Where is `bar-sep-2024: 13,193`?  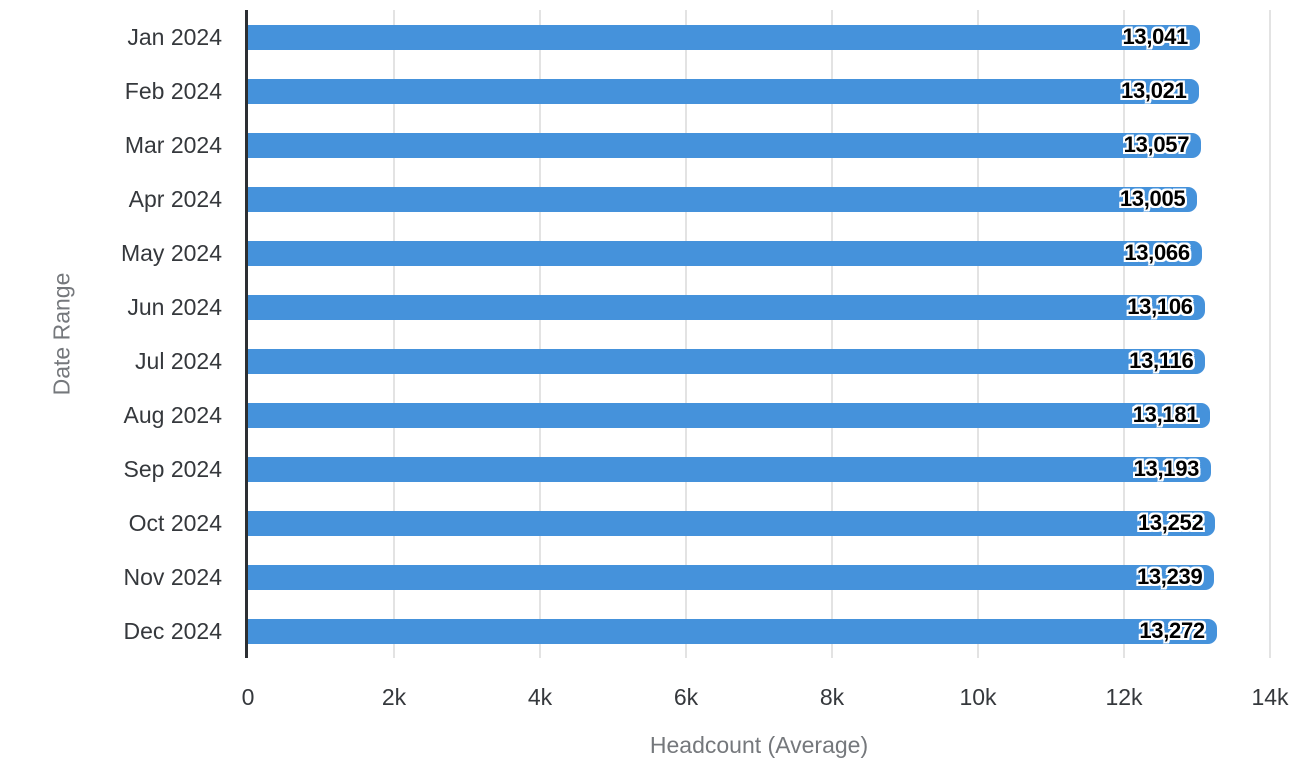
bar-sep-2024: 13,193 is located at coordinates (730, 469).